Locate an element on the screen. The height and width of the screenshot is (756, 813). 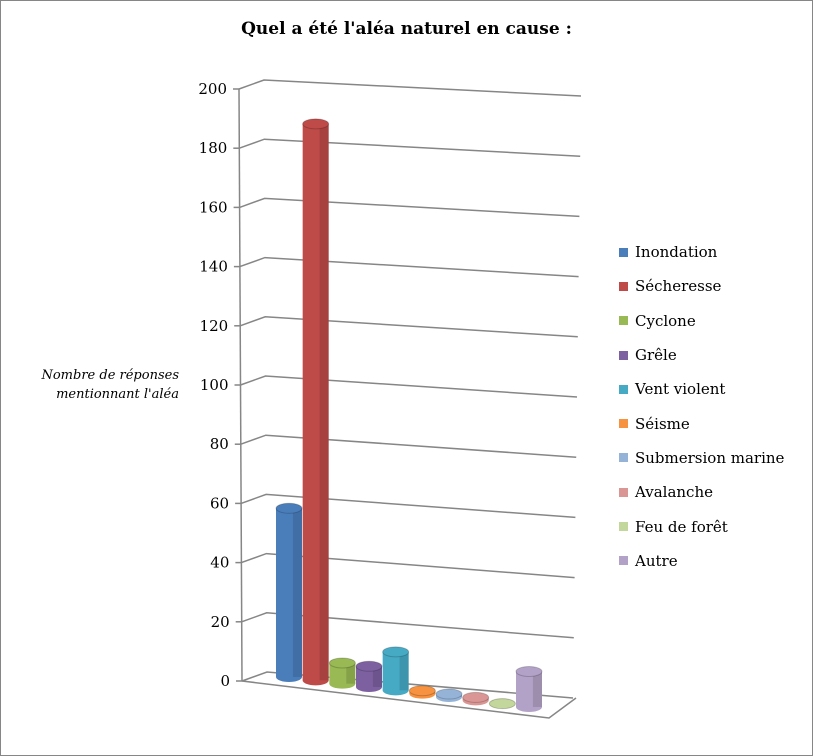
bar-feu-de-forêt is located at coordinates (502, 704).